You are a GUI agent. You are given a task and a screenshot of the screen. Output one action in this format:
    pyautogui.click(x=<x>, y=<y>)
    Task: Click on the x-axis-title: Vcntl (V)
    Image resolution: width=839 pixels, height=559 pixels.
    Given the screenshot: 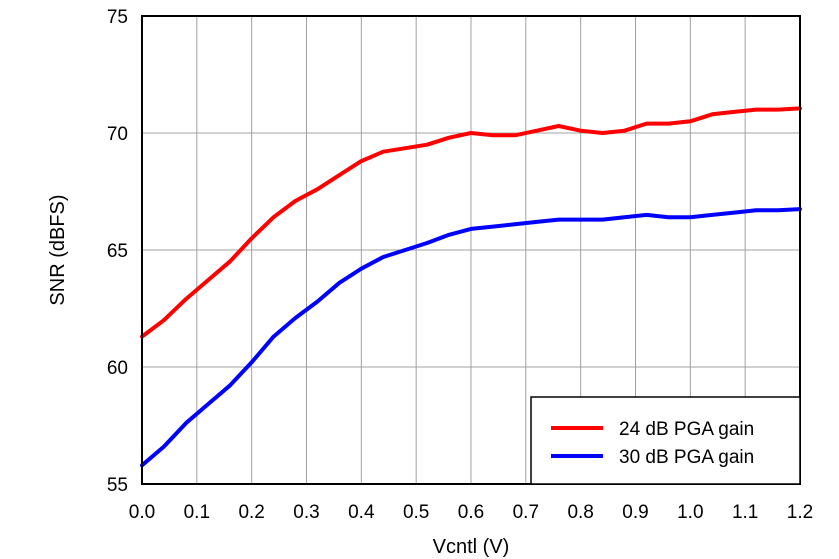 What is the action you would take?
    pyautogui.click(x=471, y=547)
    